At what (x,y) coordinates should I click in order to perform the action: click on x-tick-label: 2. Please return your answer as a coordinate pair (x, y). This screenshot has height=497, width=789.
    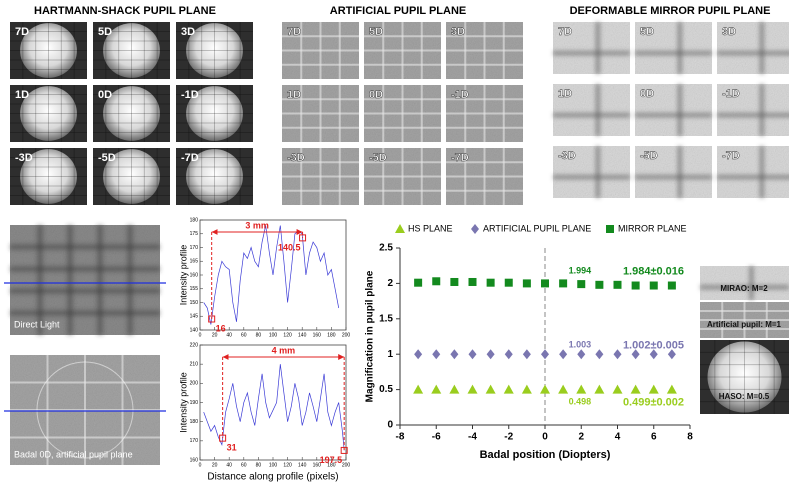
    Looking at the image, I should click on (581, 437).